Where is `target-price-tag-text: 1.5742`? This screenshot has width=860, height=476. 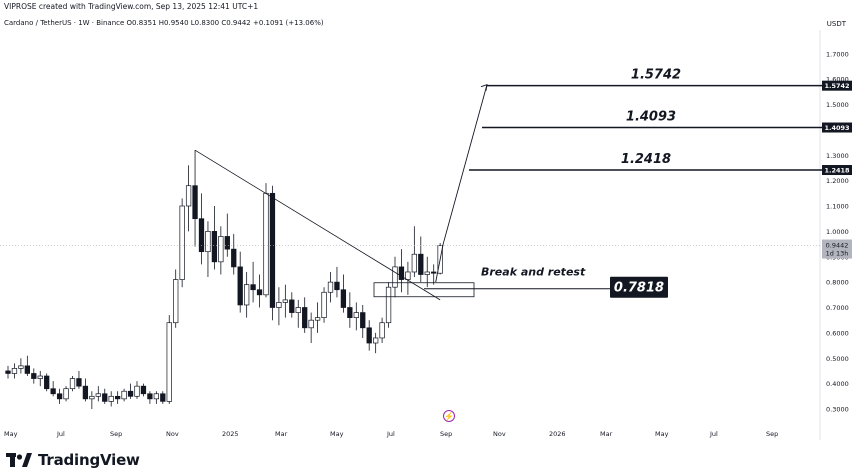 target-price-tag-text: 1.5742 is located at coordinates (836, 86).